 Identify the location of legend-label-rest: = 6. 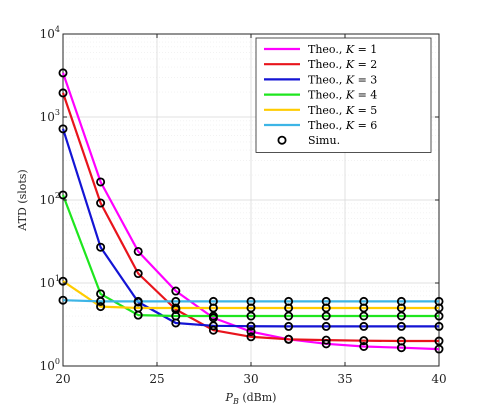
(365, 125).